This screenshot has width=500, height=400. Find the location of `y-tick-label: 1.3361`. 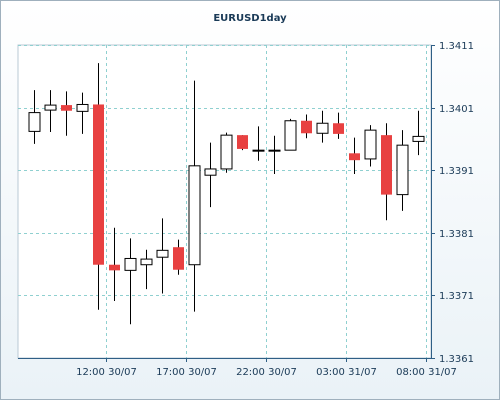

y-tick-label: 1.3361 is located at coordinates (456, 359).